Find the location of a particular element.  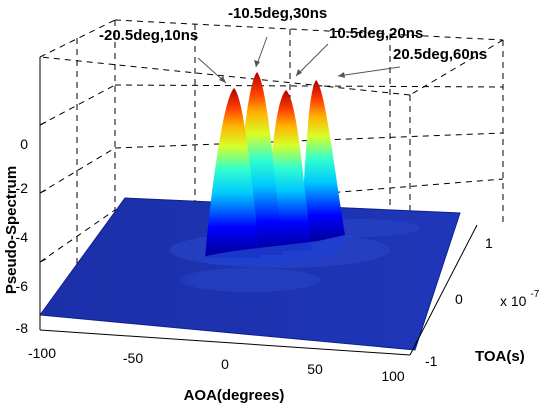

y-ticks: 1 0 -1 is located at coordinates (459, 302).